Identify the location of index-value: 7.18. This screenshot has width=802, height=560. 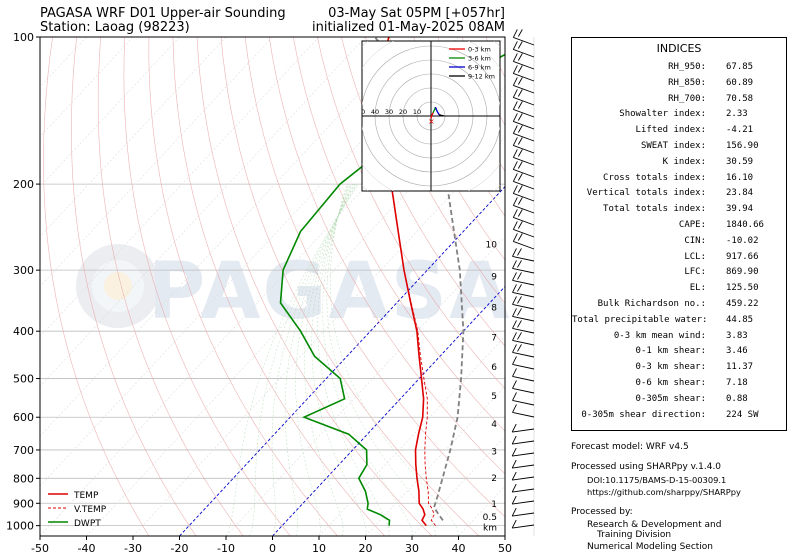
(737, 383).